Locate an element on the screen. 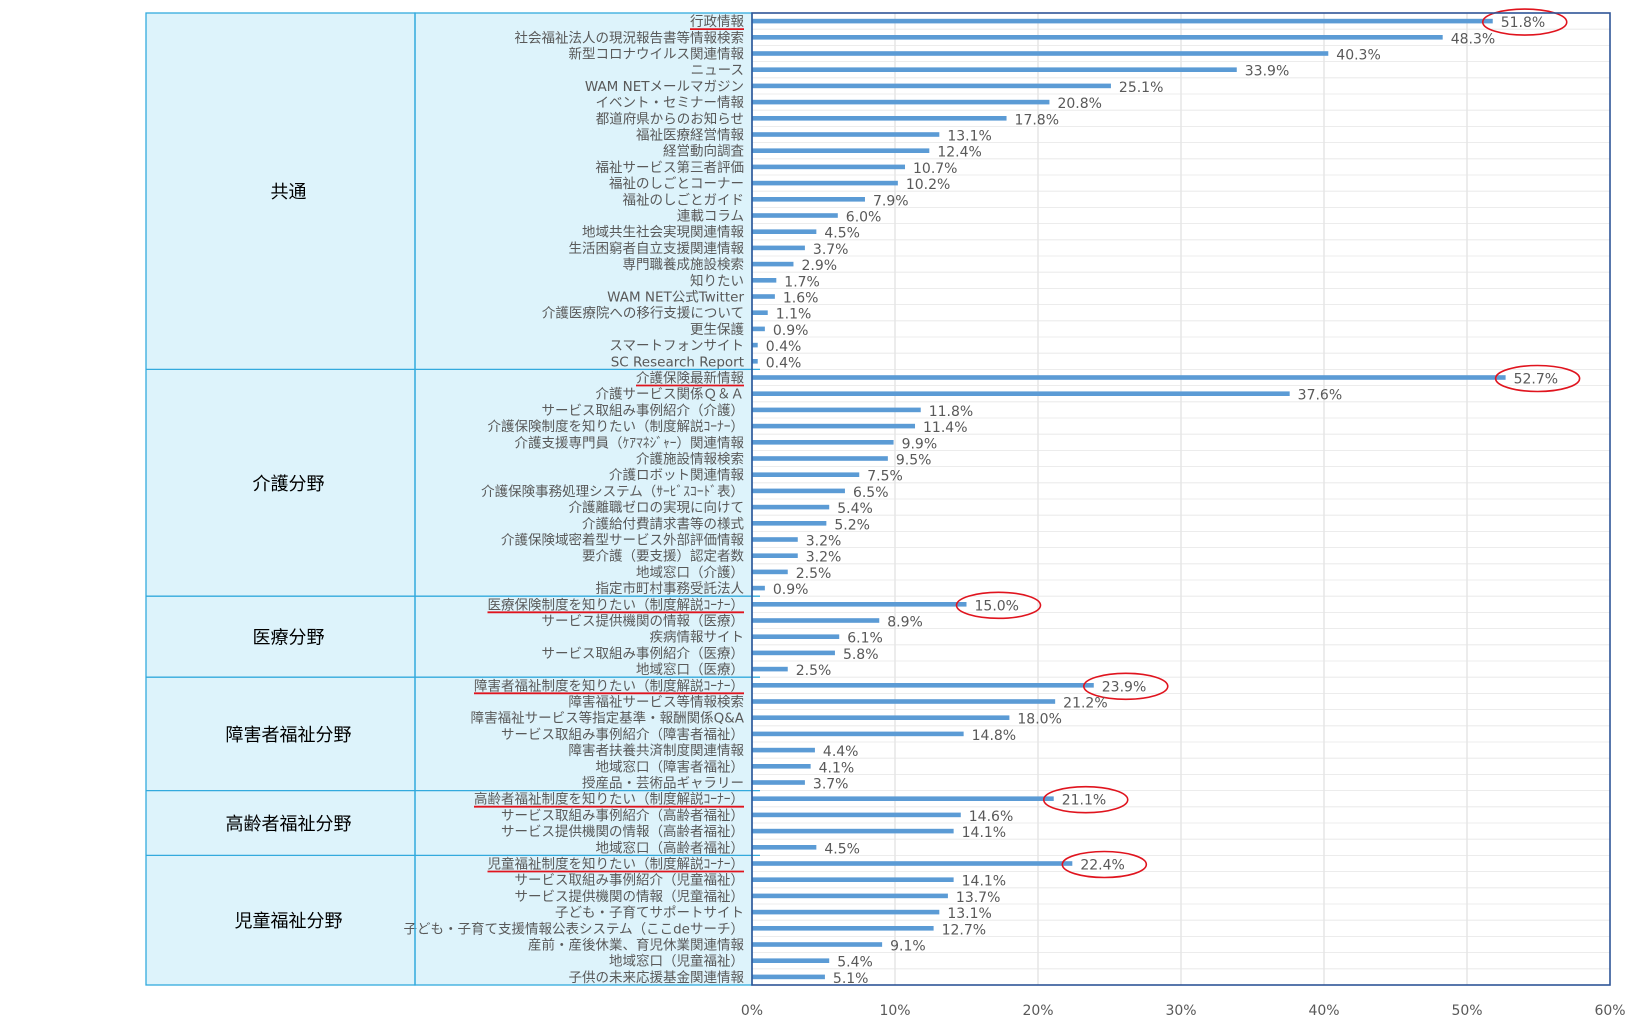  item-label: 地域窓口（高齢者福祉） is located at coordinates (670, 847).